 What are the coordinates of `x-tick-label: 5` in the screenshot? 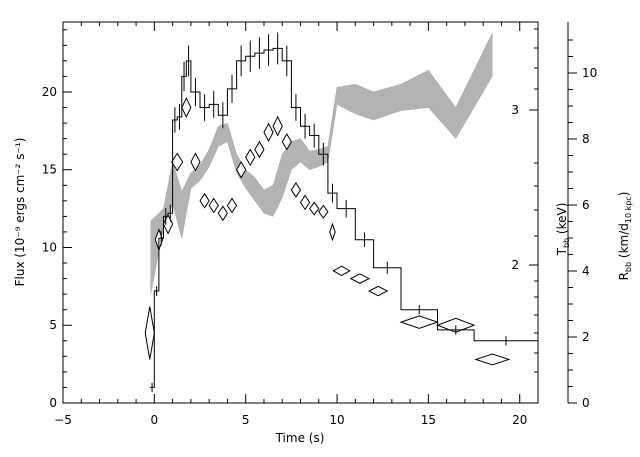 It's located at (246, 420).